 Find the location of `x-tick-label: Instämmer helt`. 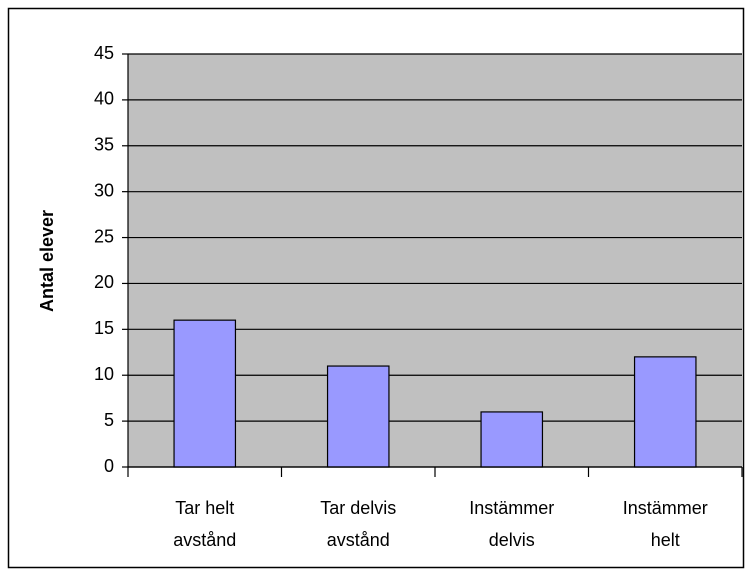

x-tick-label: Instämmer helt is located at coordinates (665, 524).